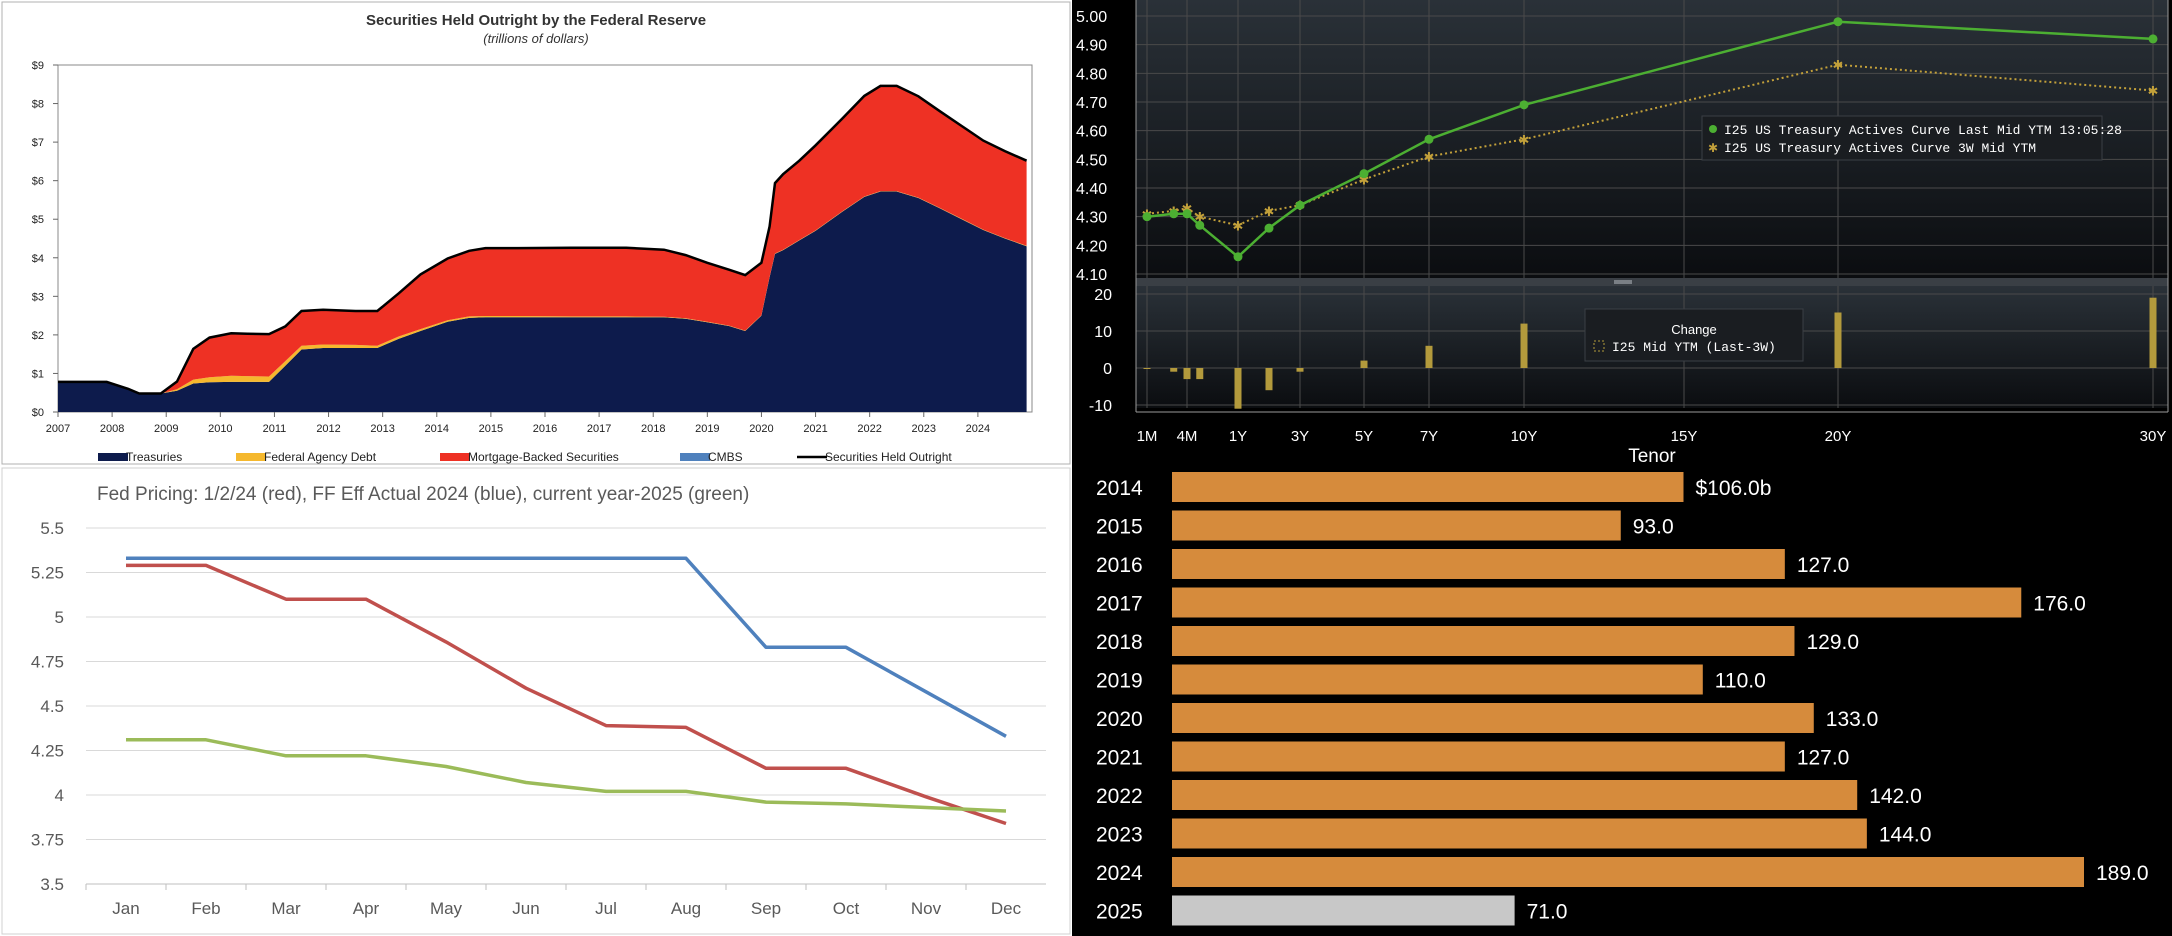  I want to click on ff-y-tick-label: 3.5, so click(52, 884).